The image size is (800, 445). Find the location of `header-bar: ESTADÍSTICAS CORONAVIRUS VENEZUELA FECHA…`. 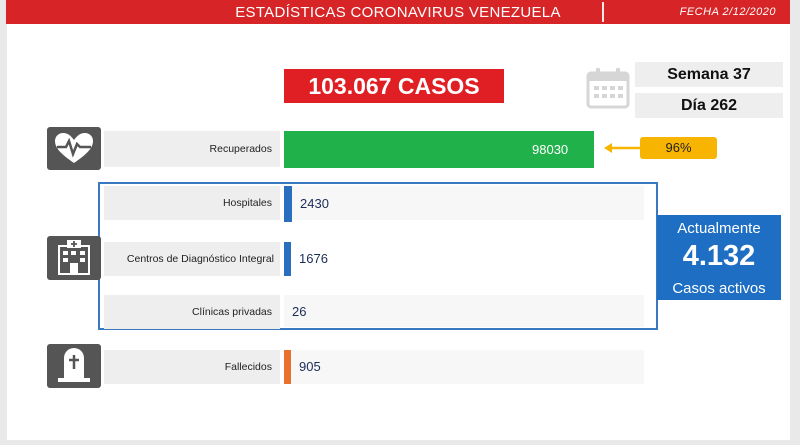

header-bar: ESTADÍSTICAS CORONAVIRUS VENEZUELA FECHA… is located at coordinates (398, 12).